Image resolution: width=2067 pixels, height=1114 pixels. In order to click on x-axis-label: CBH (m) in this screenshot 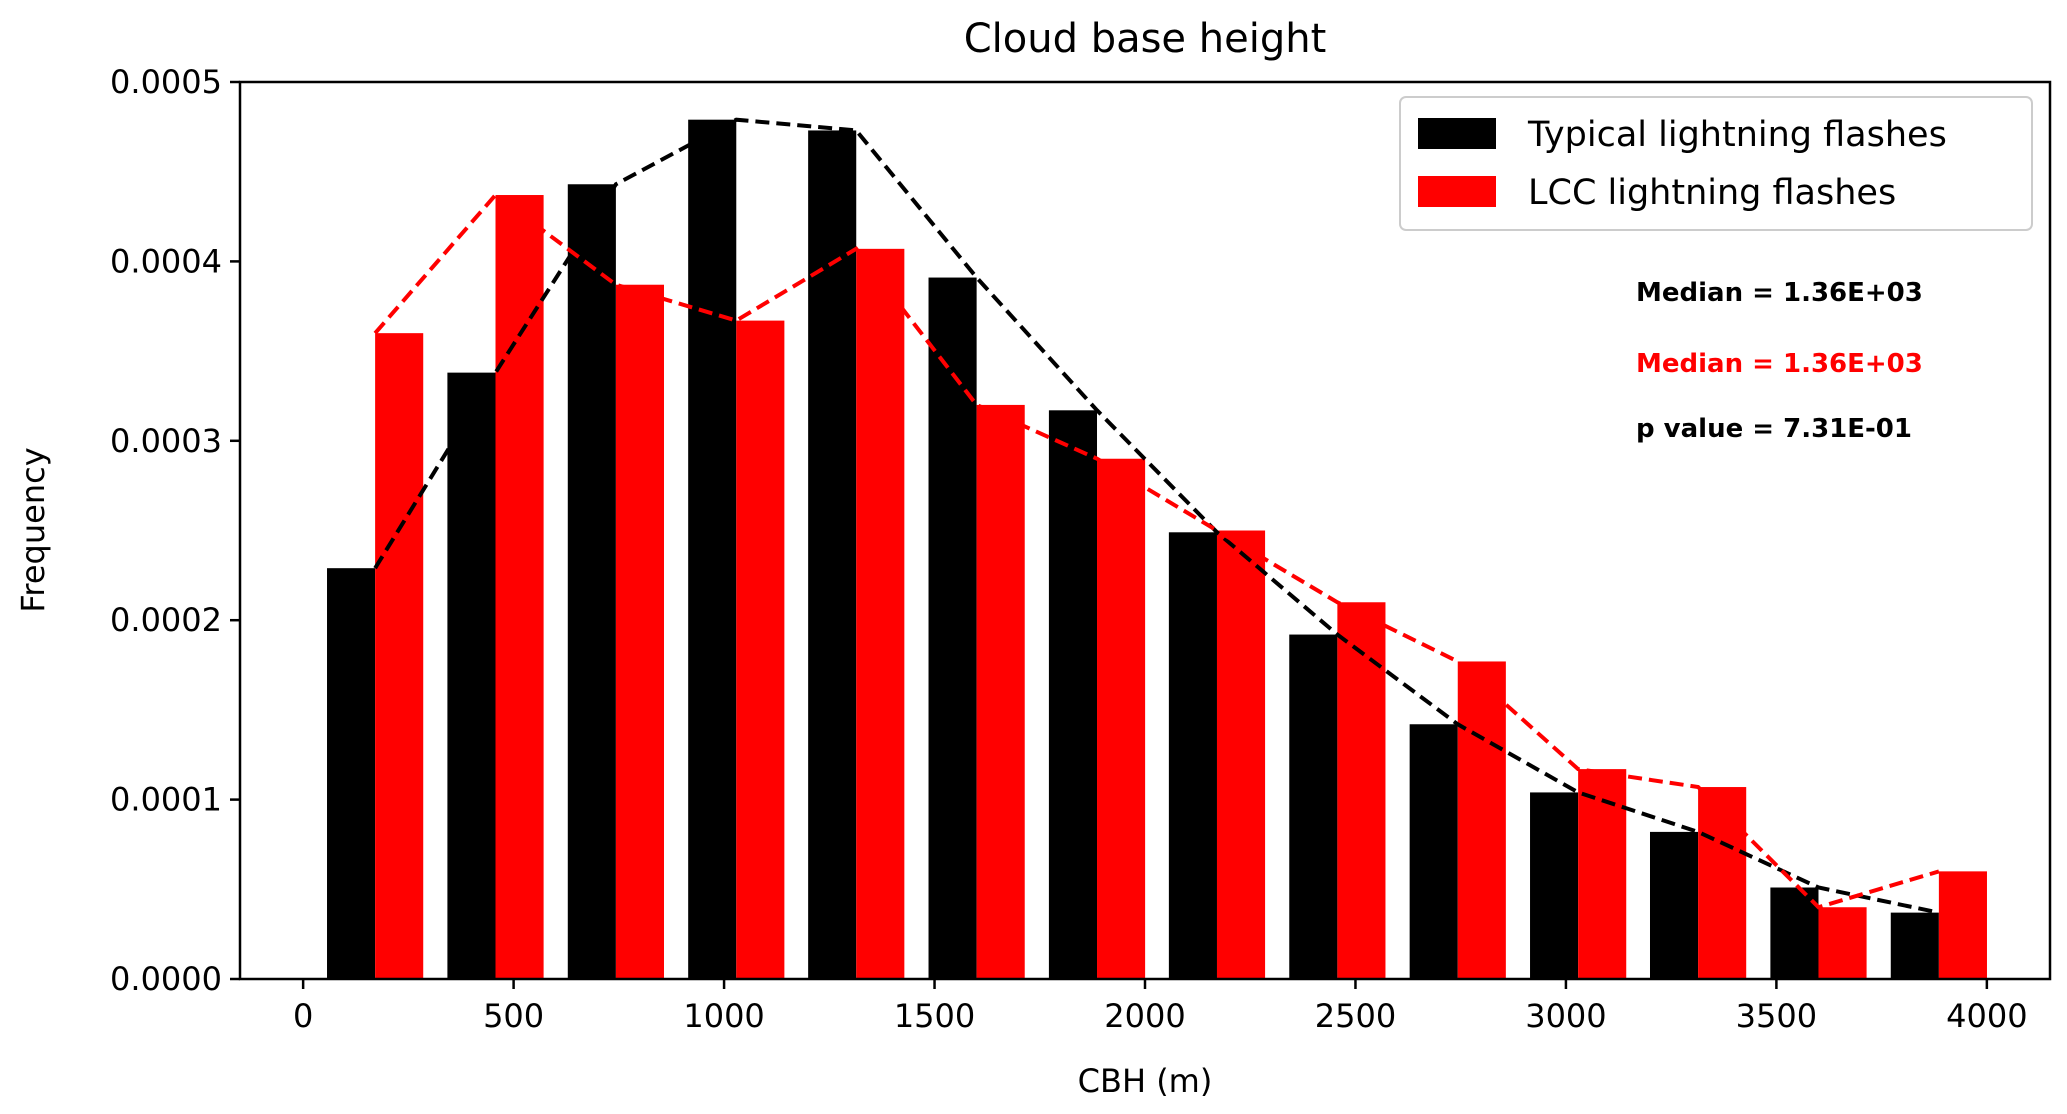, I will do `click(1145, 1081)`.